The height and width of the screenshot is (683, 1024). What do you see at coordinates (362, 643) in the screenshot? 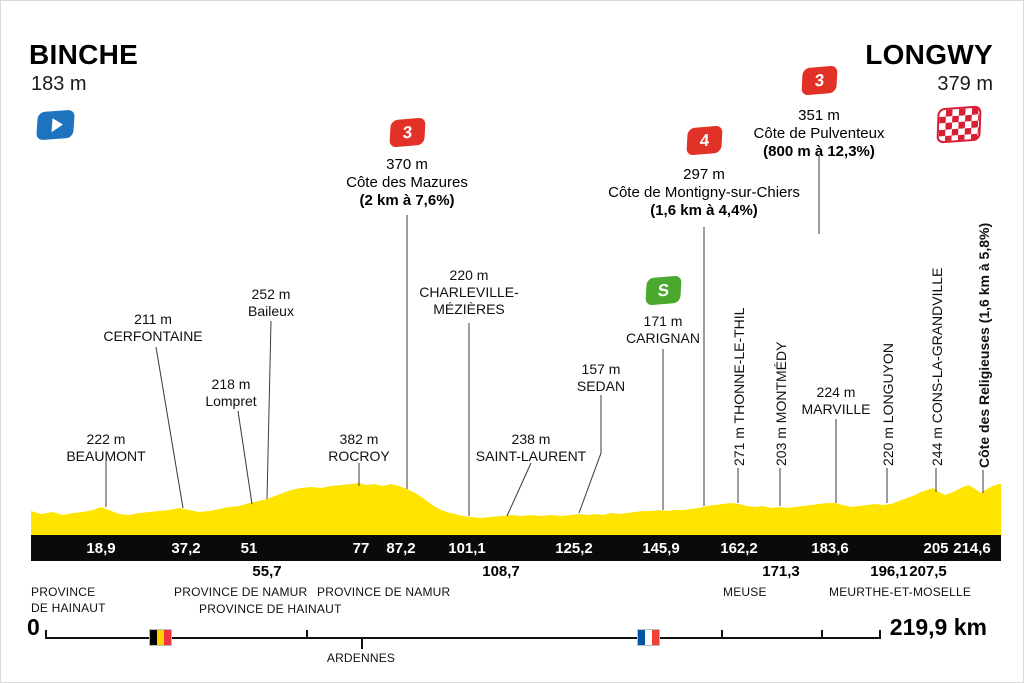
I see `ardennes-tick` at bounding box center [362, 643].